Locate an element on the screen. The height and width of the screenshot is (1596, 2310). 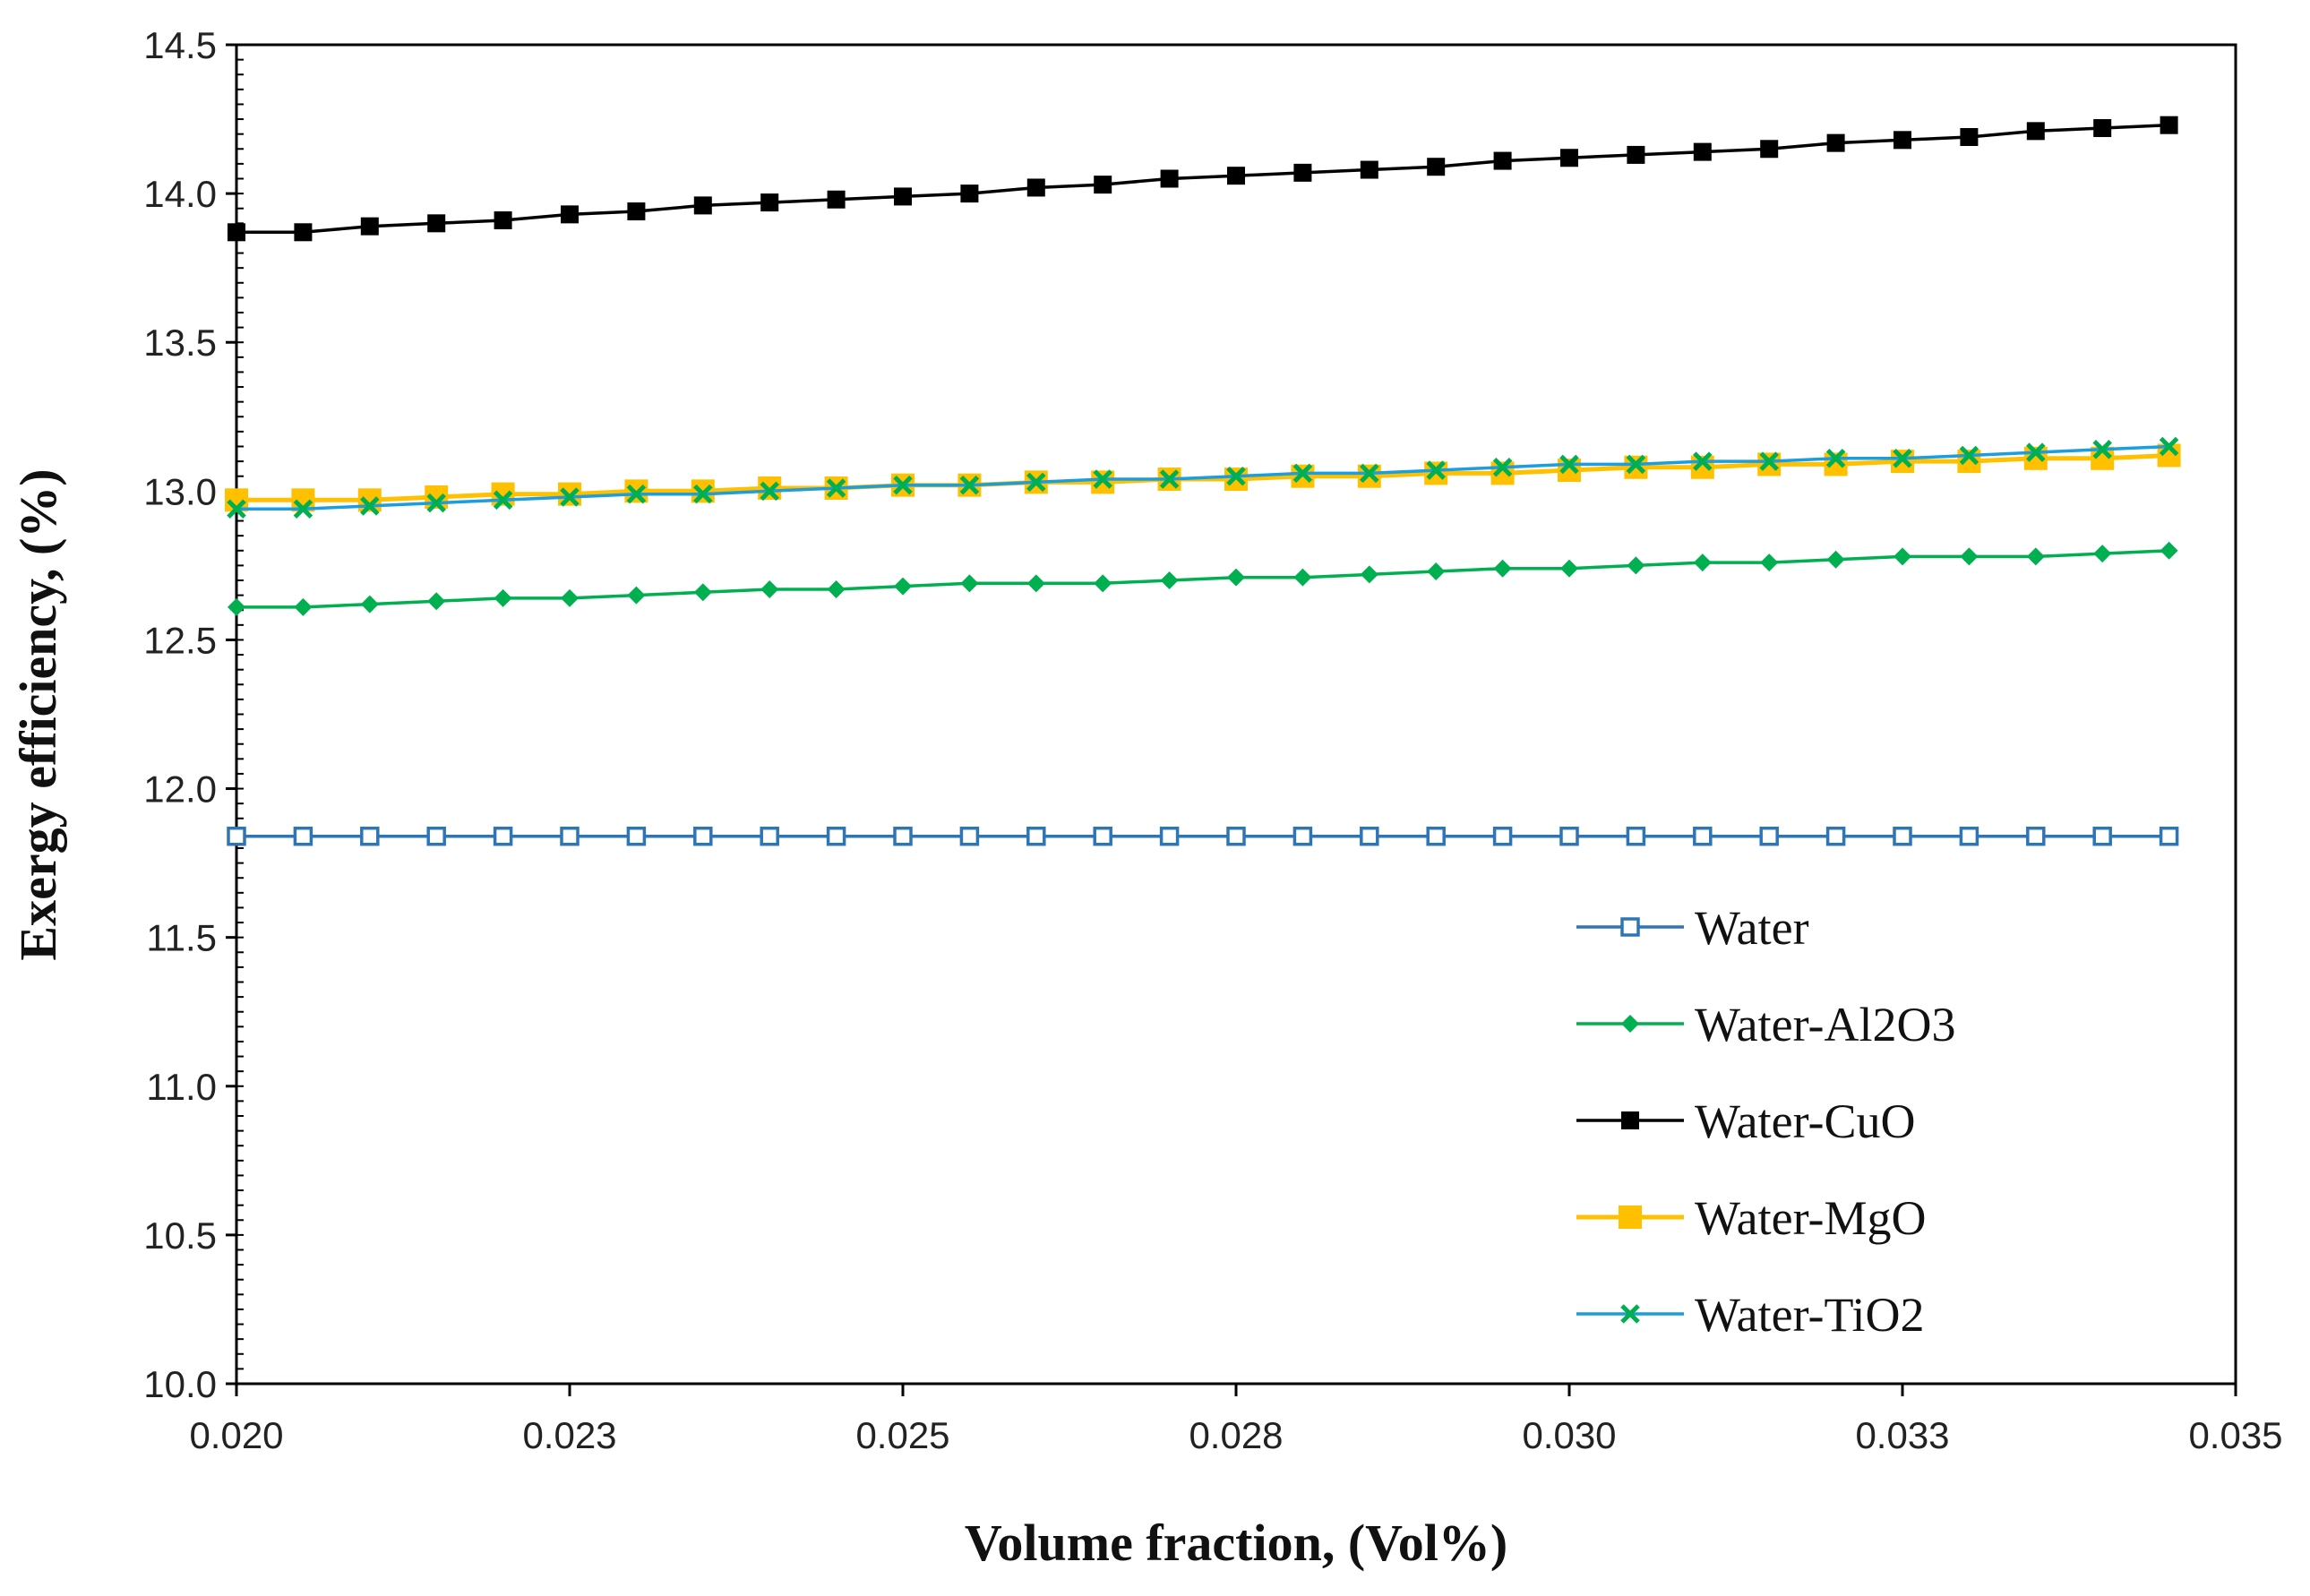
y-tick-label: 14.0 is located at coordinates (180, 194).